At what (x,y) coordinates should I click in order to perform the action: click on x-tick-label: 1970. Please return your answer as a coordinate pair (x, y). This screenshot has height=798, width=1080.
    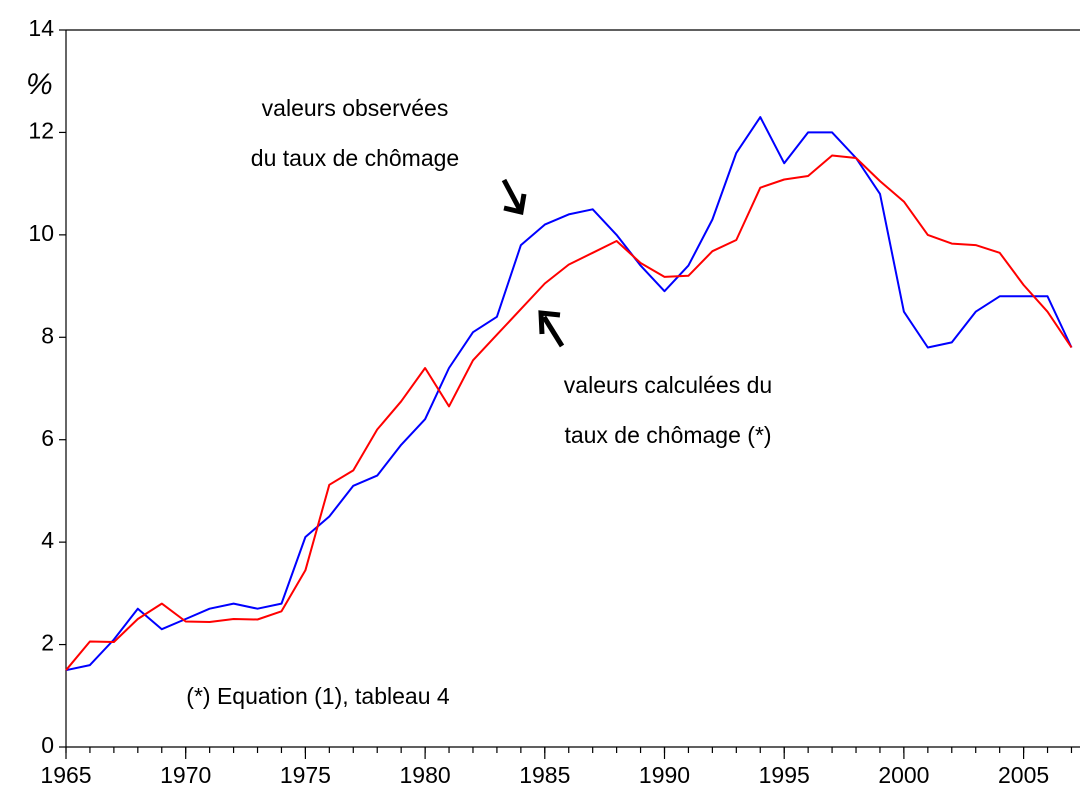
    Looking at the image, I should click on (185, 775).